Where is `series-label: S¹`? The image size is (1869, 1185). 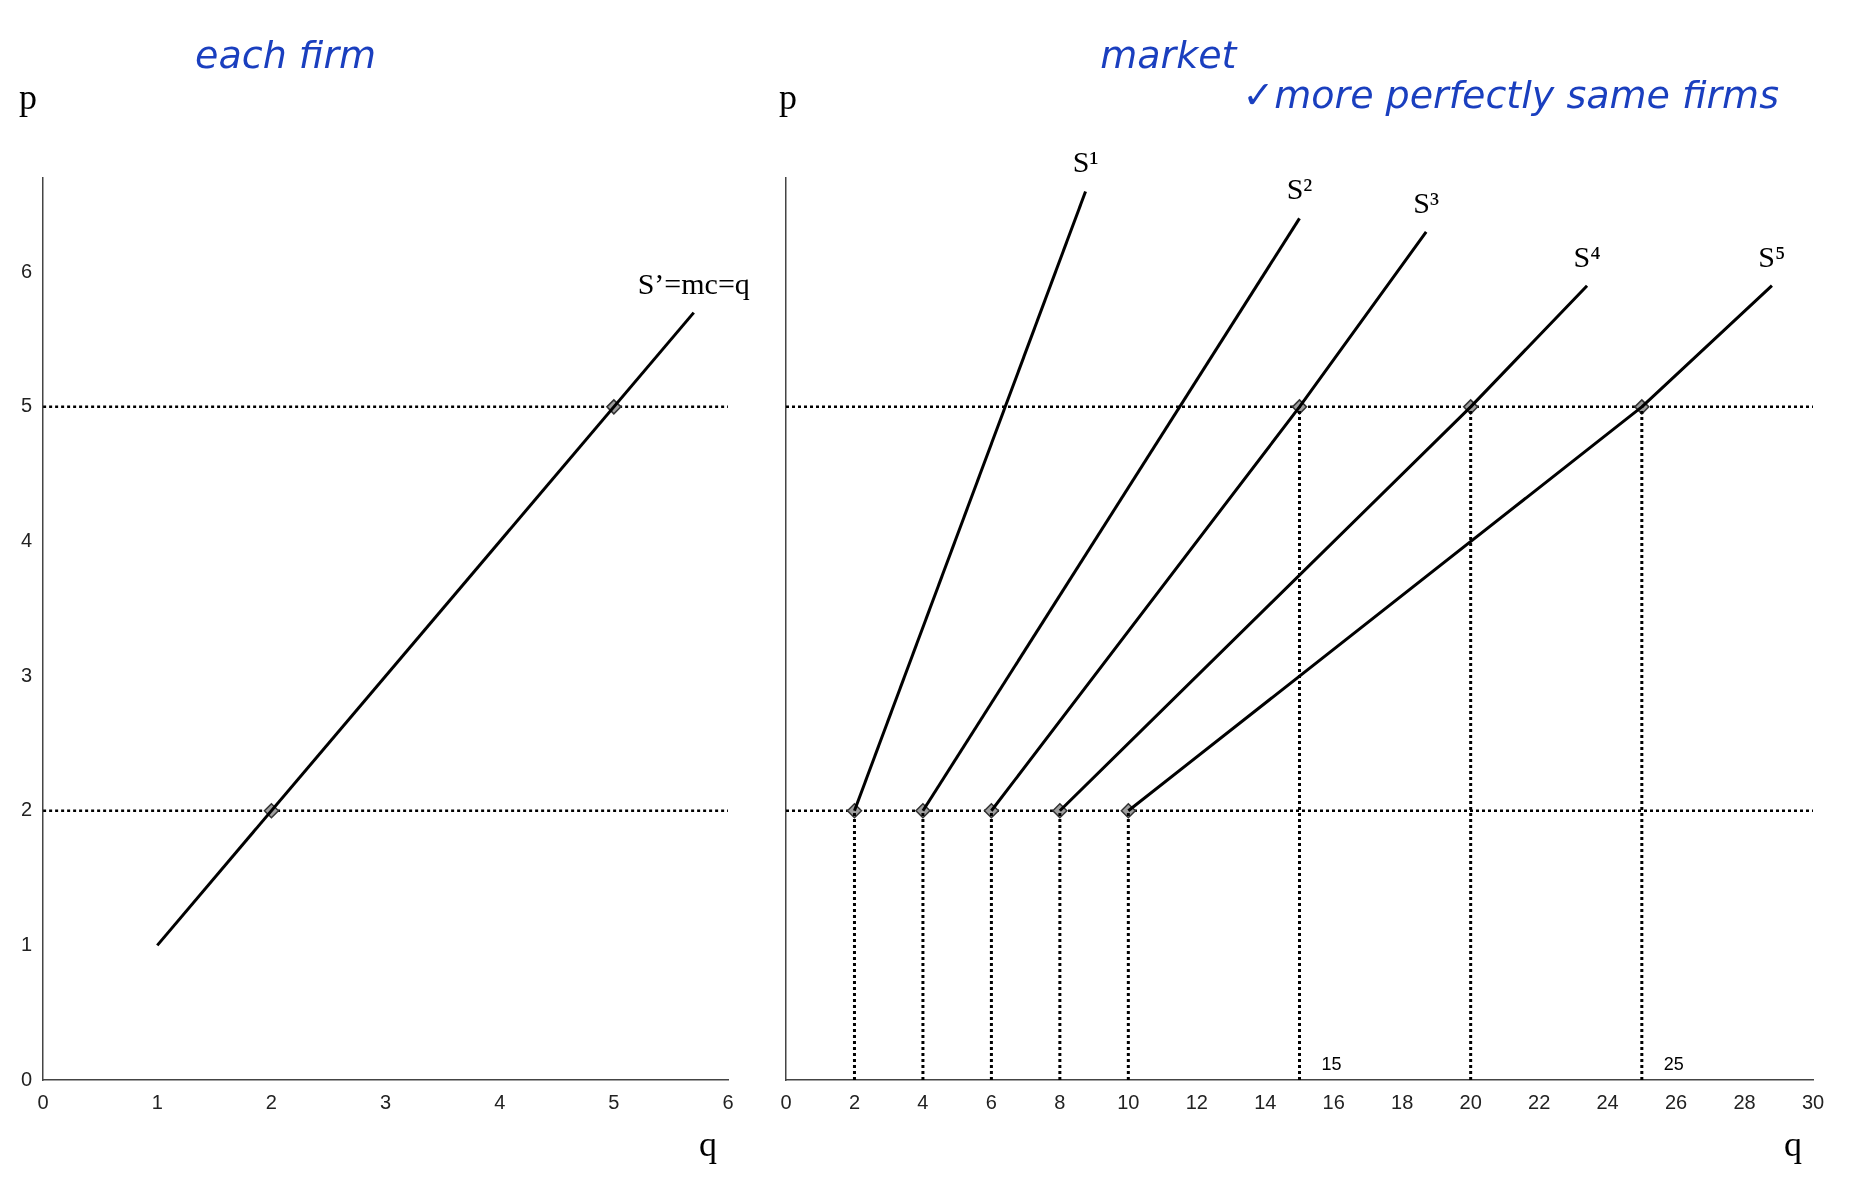 series-label: S¹ is located at coordinates (1085, 162).